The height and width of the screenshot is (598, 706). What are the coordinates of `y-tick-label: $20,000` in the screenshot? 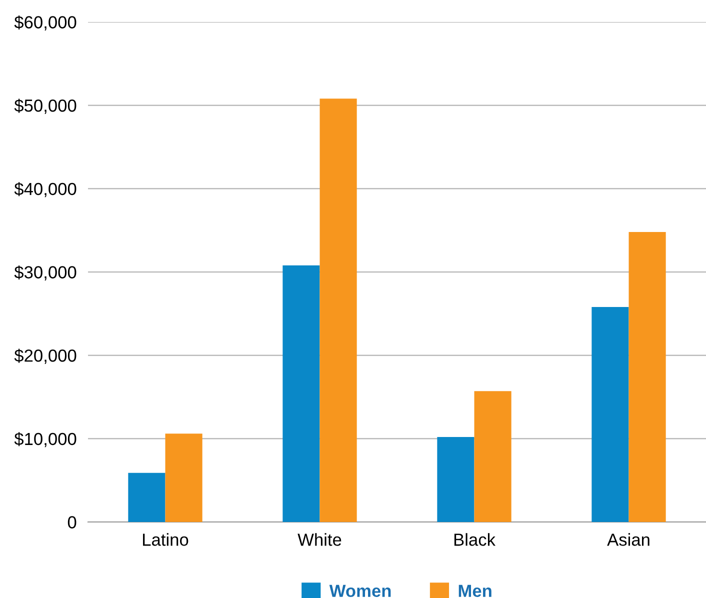 It's located at (45, 356).